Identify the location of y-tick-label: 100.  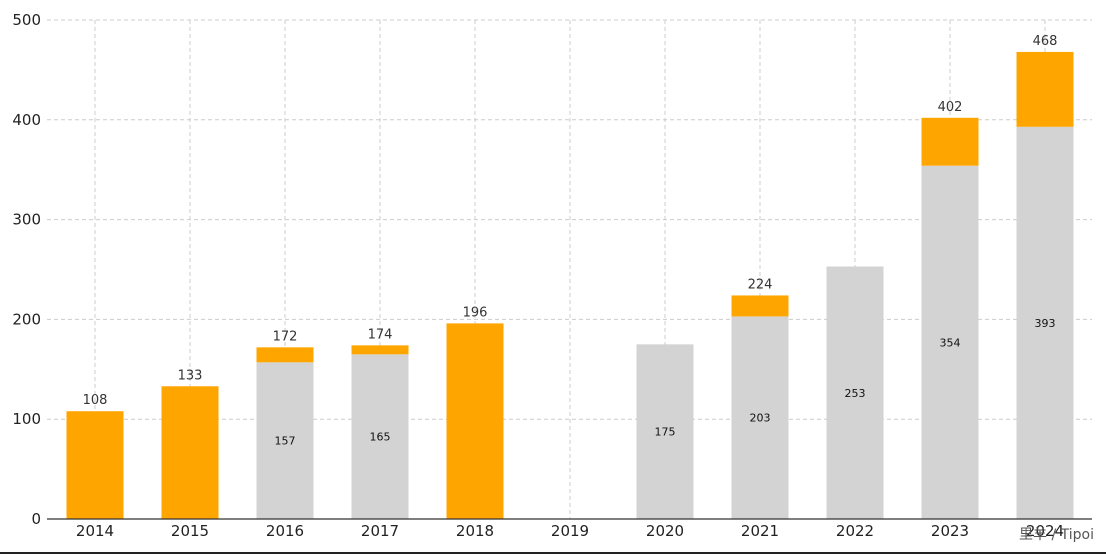
(26, 419).